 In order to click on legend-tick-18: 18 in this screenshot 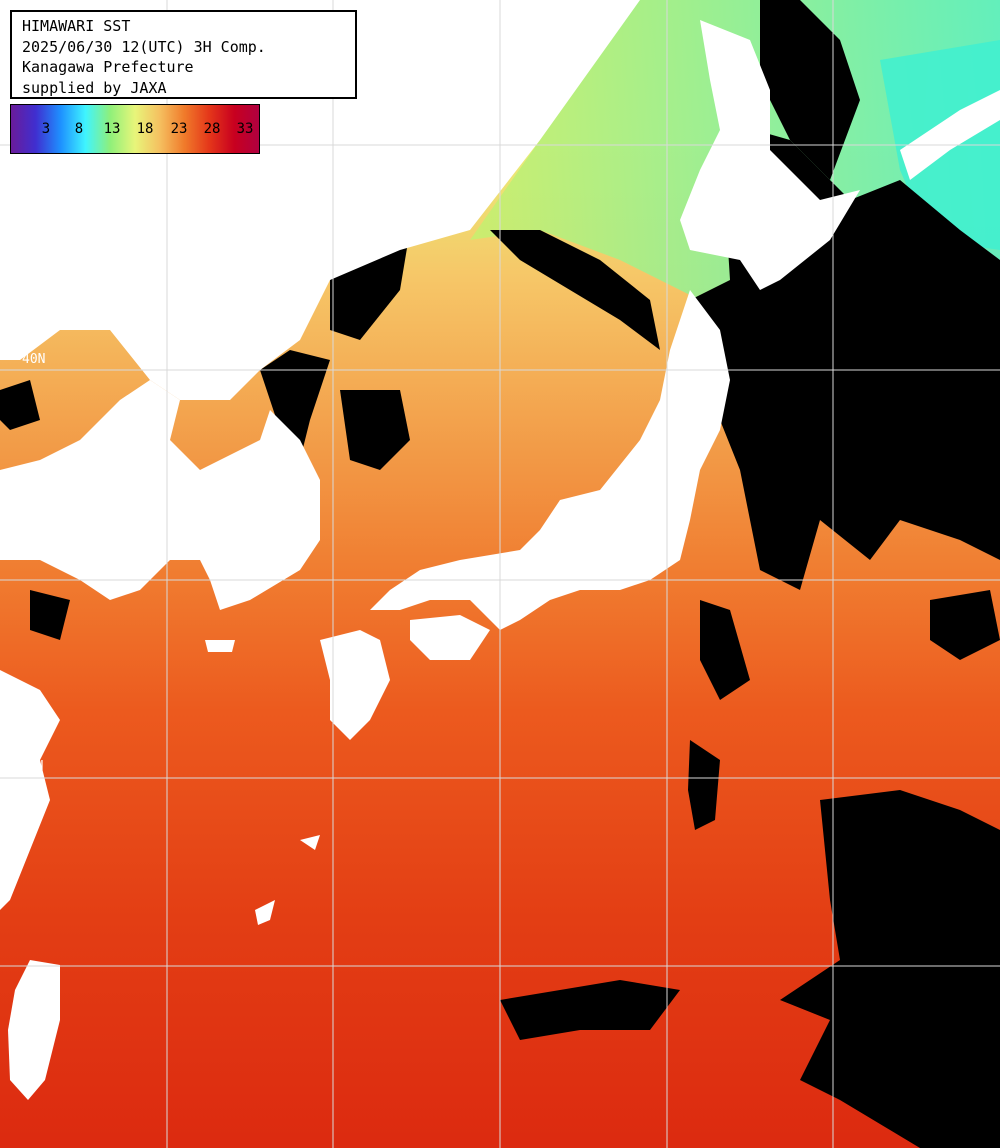, I will do `click(145, 129)`.